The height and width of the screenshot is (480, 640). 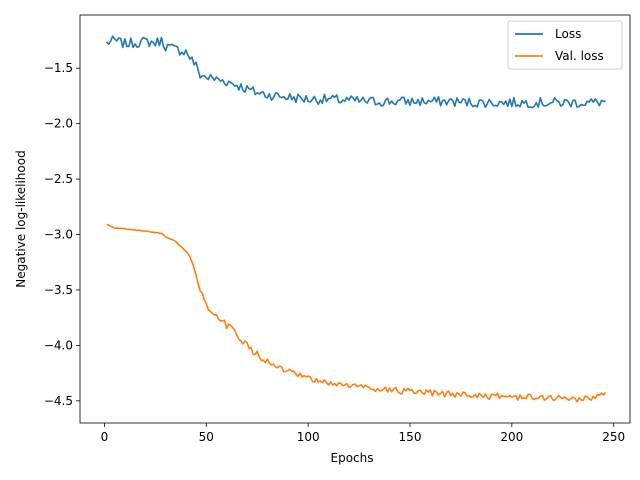 What do you see at coordinates (58, 124) in the screenshot?
I see `y-tick-label: −2.0` at bounding box center [58, 124].